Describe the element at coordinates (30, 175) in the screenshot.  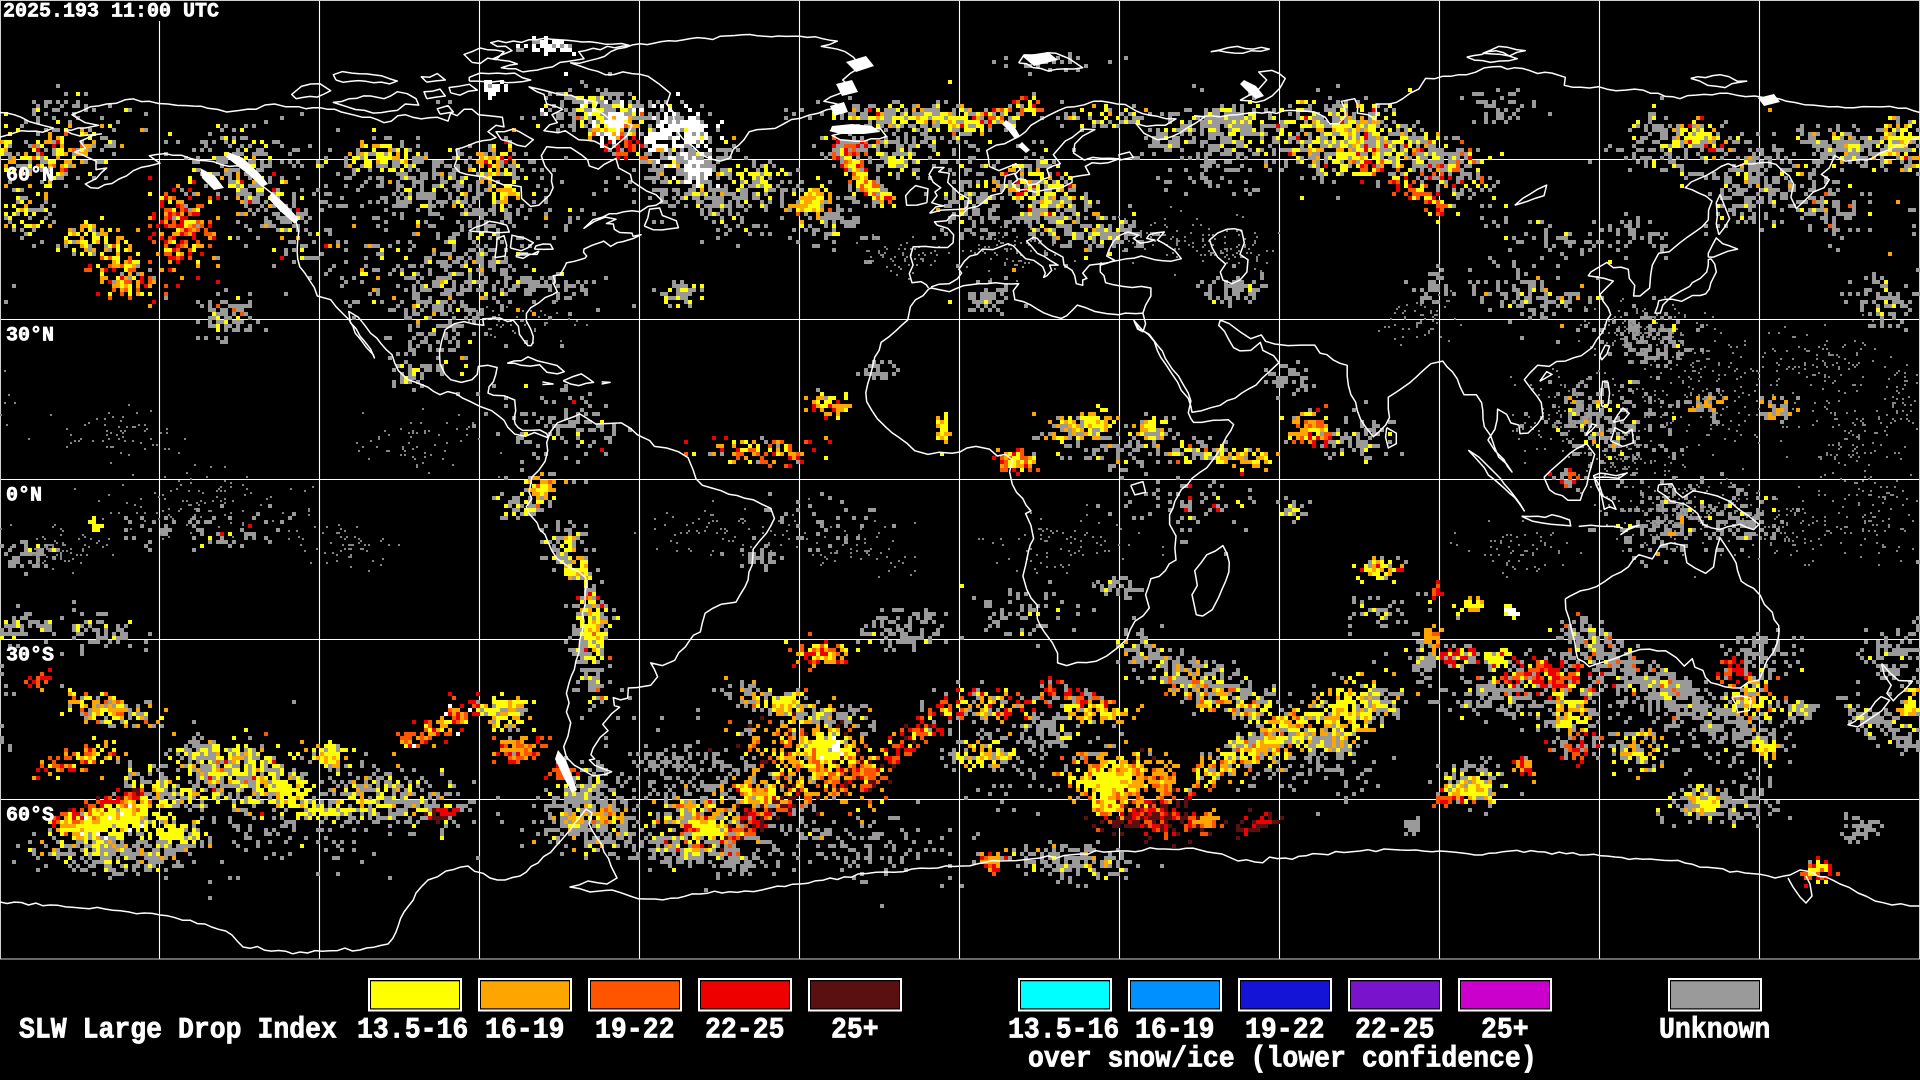
I see `svg-text: 60°N` at that location.